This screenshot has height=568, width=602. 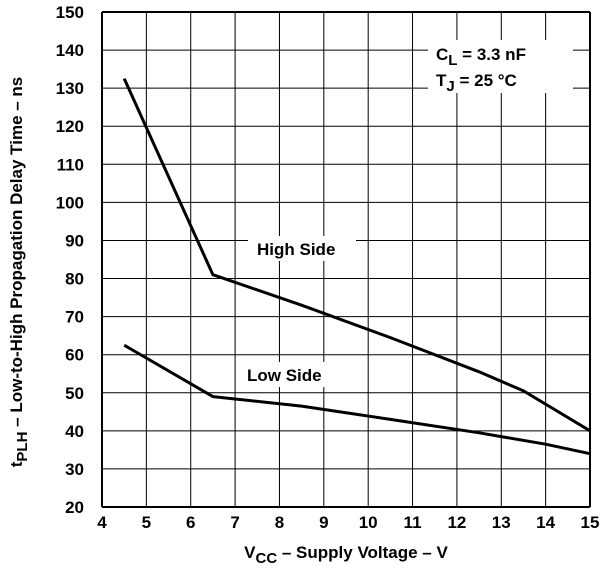 What do you see at coordinates (368, 522) in the screenshot?
I see `x-tick-label: 10` at bounding box center [368, 522].